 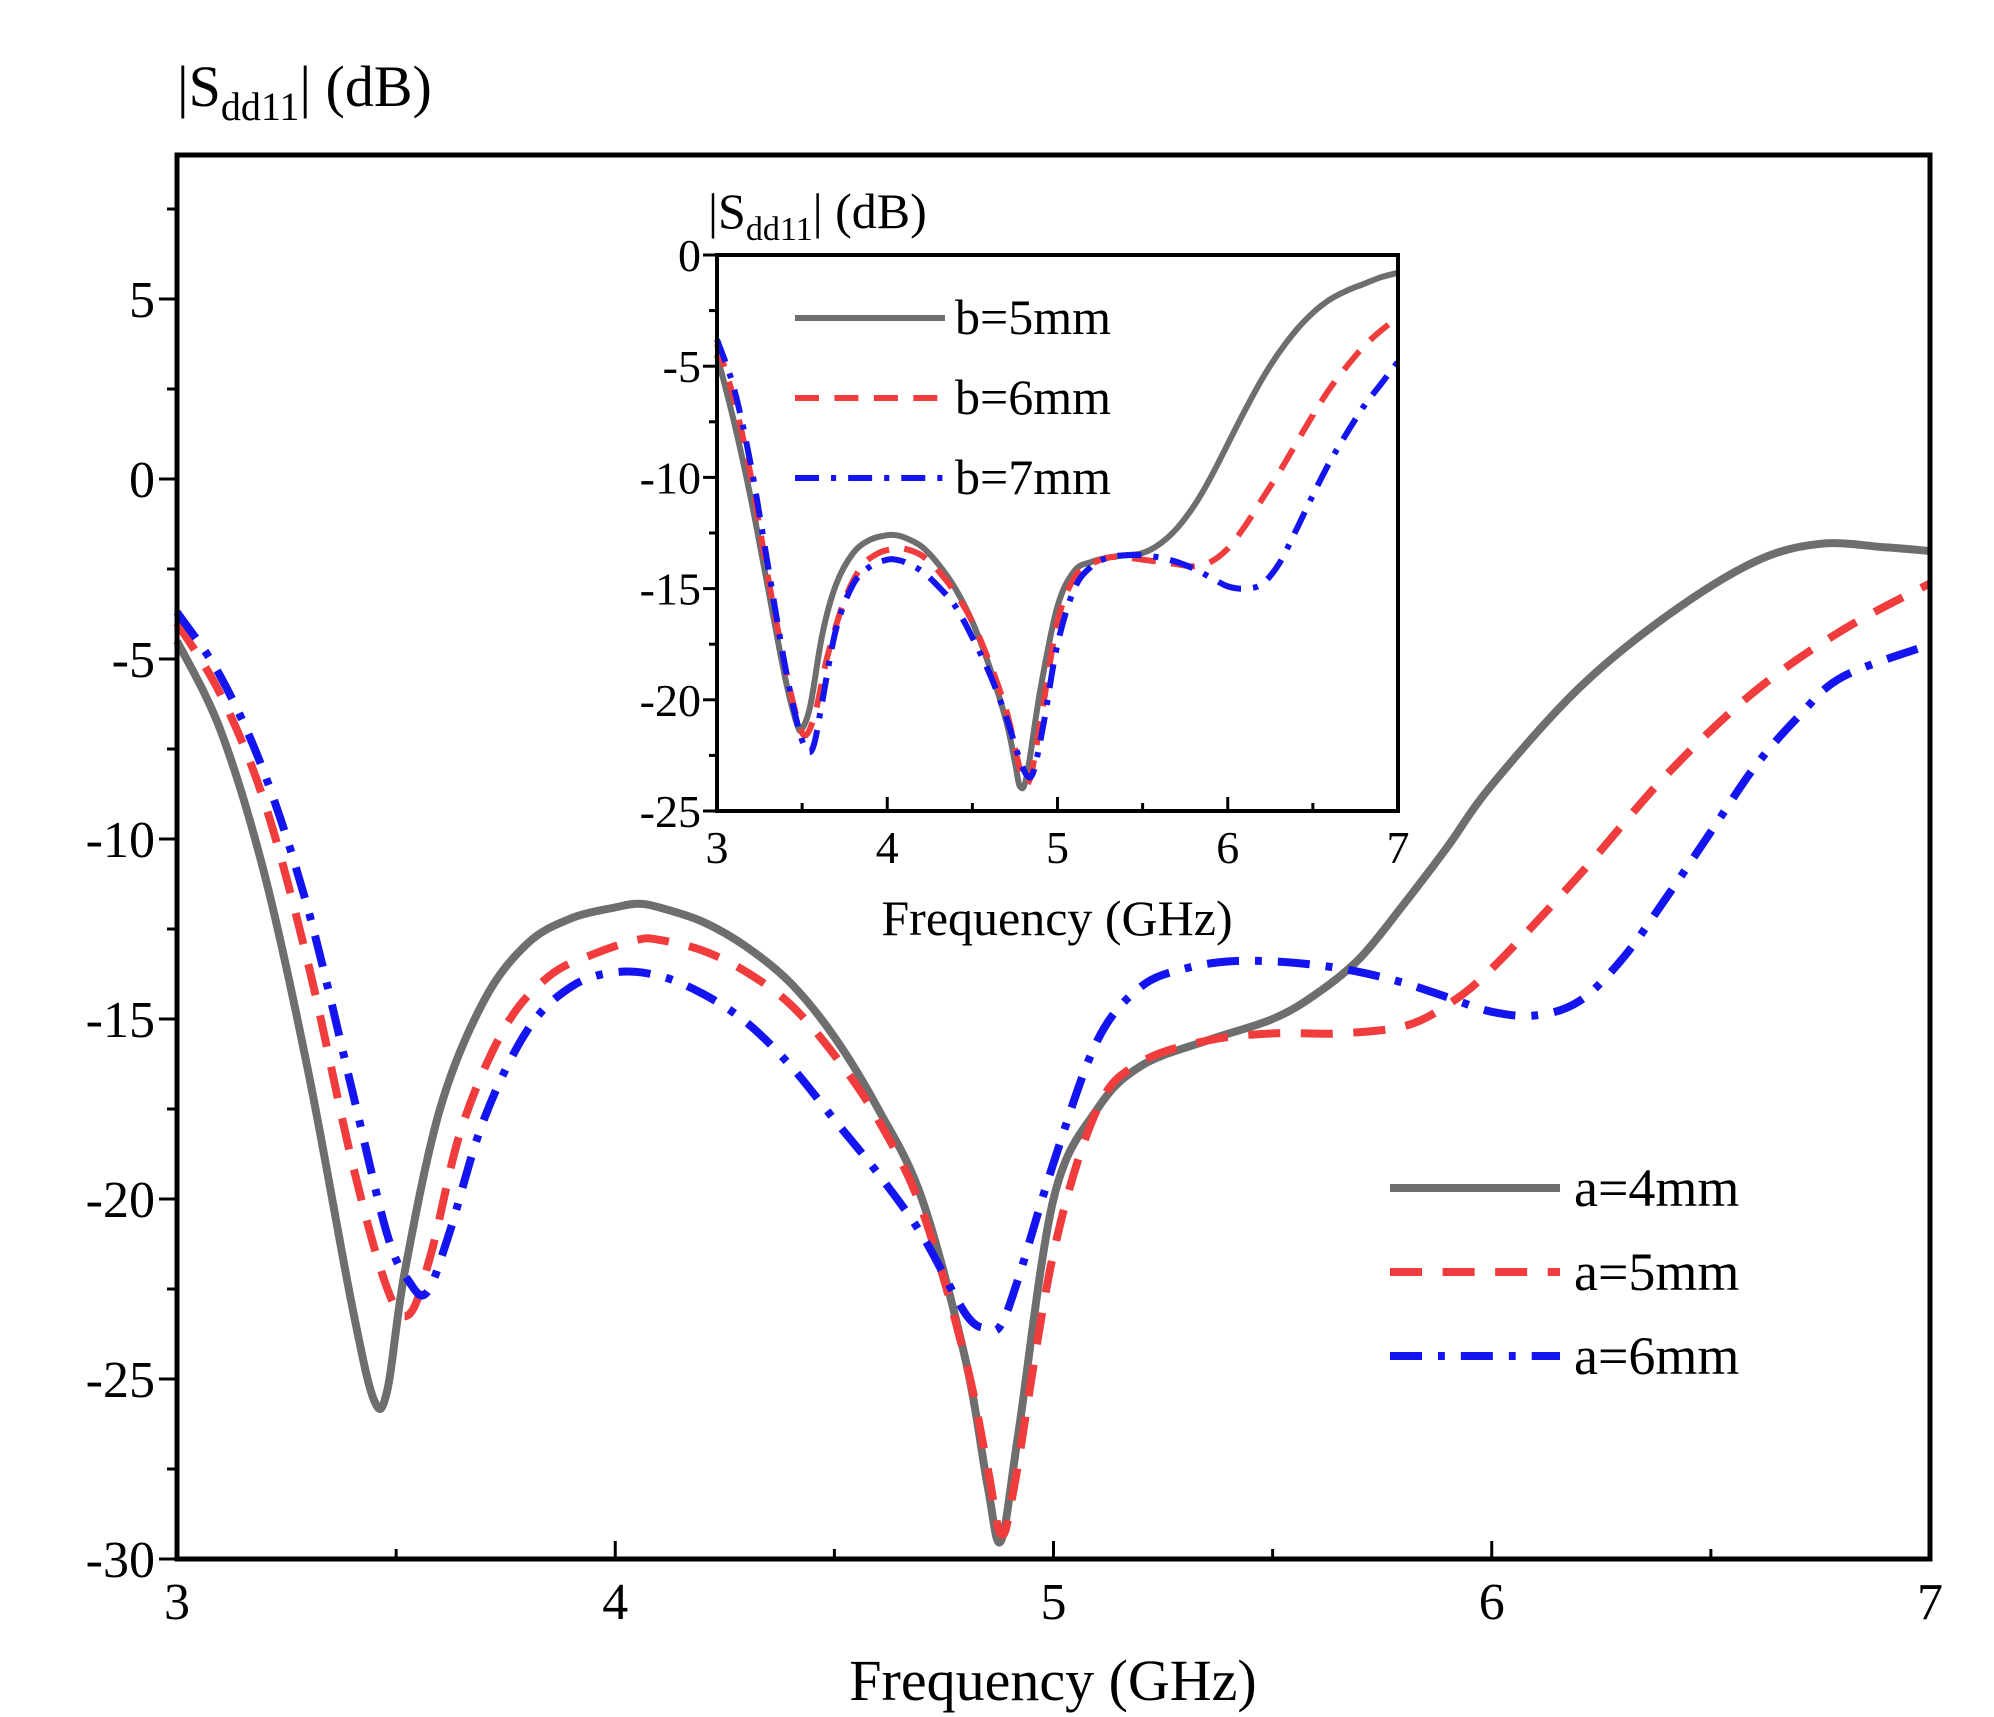 What do you see at coordinates (199, 86) in the screenshot?
I see `main-ylabel-prefix: |S` at bounding box center [199, 86].